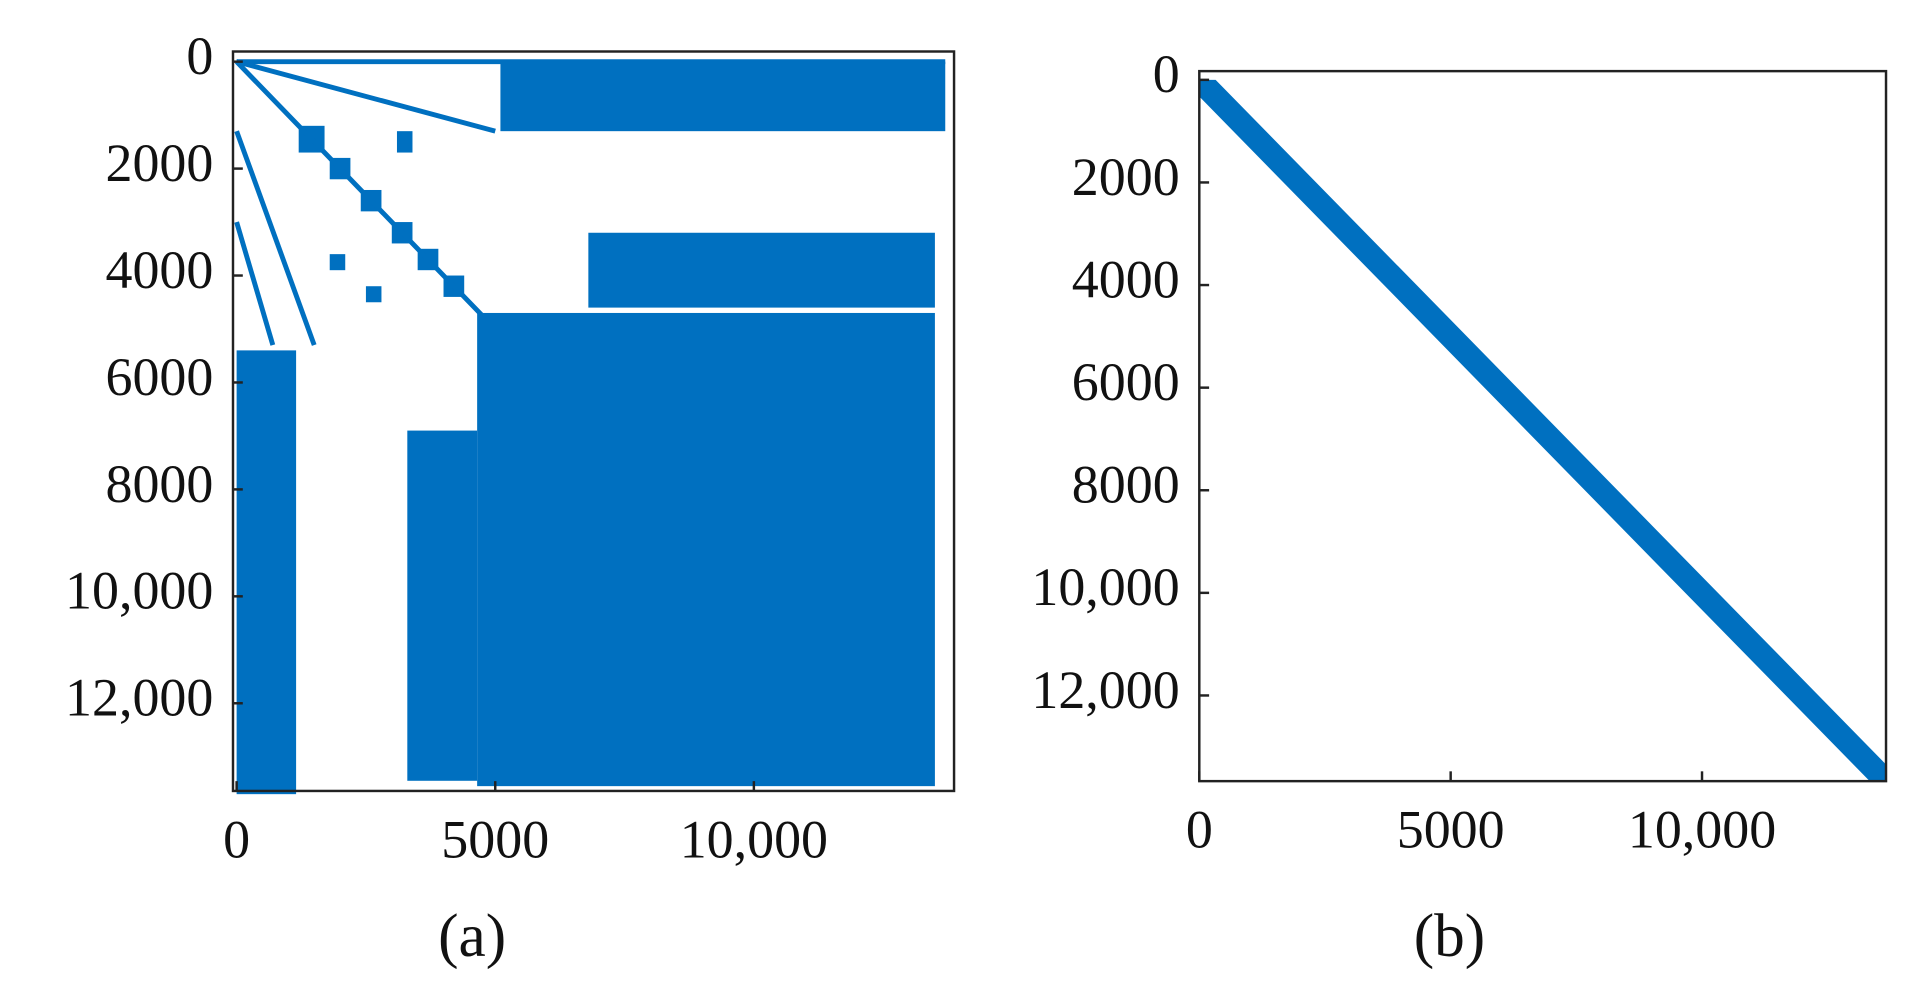 The width and height of the screenshot is (1913, 1008). I want to click on panel-caption: (a), so click(472, 936).